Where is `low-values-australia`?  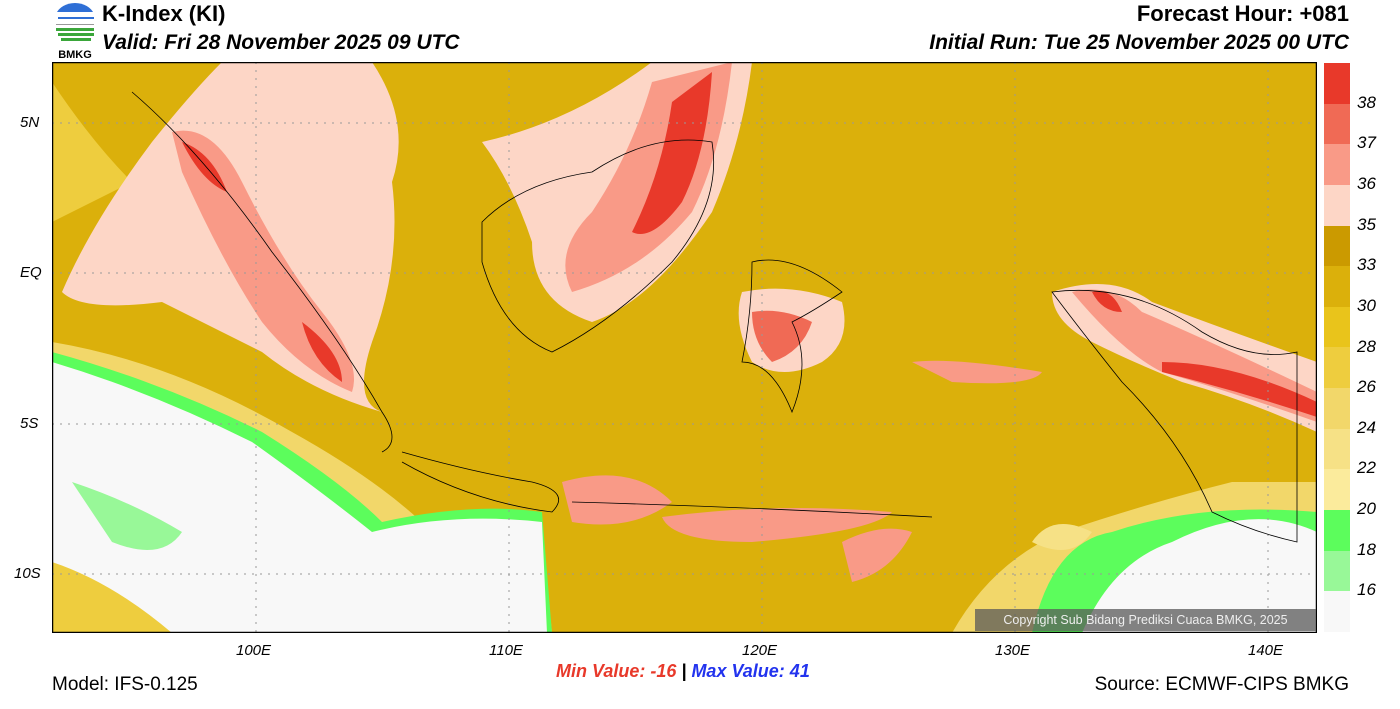
low-values-australia is located at coordinates (1134, 557).